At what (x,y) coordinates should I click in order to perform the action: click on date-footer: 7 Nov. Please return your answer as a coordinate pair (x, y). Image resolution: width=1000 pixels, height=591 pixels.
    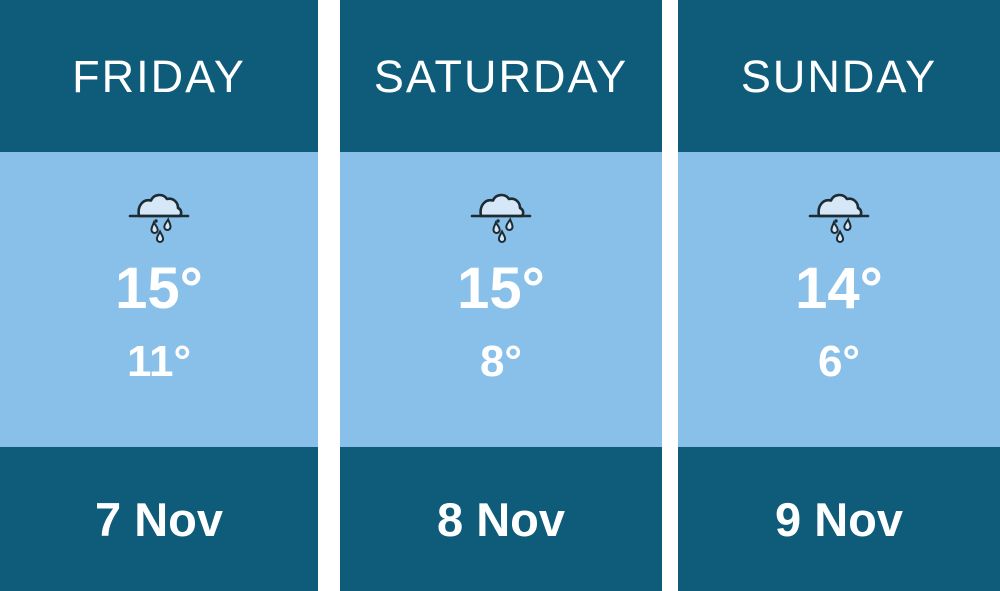
    Looking at the image, I should click on (159, 519).